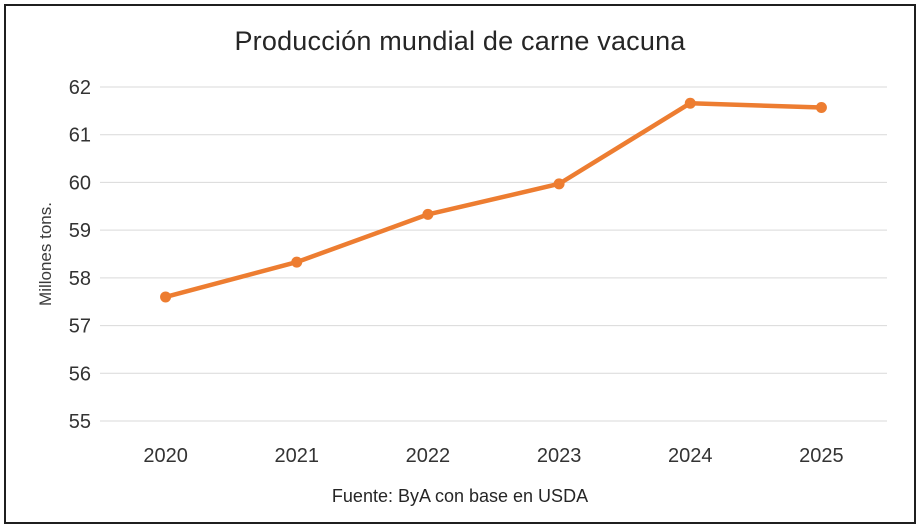 Image resolution: width=920 pixels, height=528 pixels. Describe the element at coordinates (80, 422) in the screenshot. I see `y-tick-label: 55` at that location.